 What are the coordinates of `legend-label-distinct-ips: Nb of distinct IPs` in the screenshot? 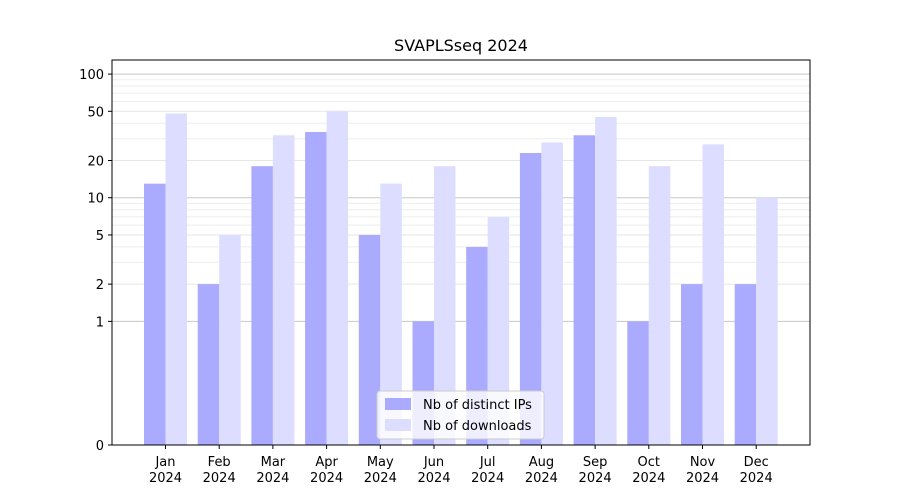 It's located at (477, 405).